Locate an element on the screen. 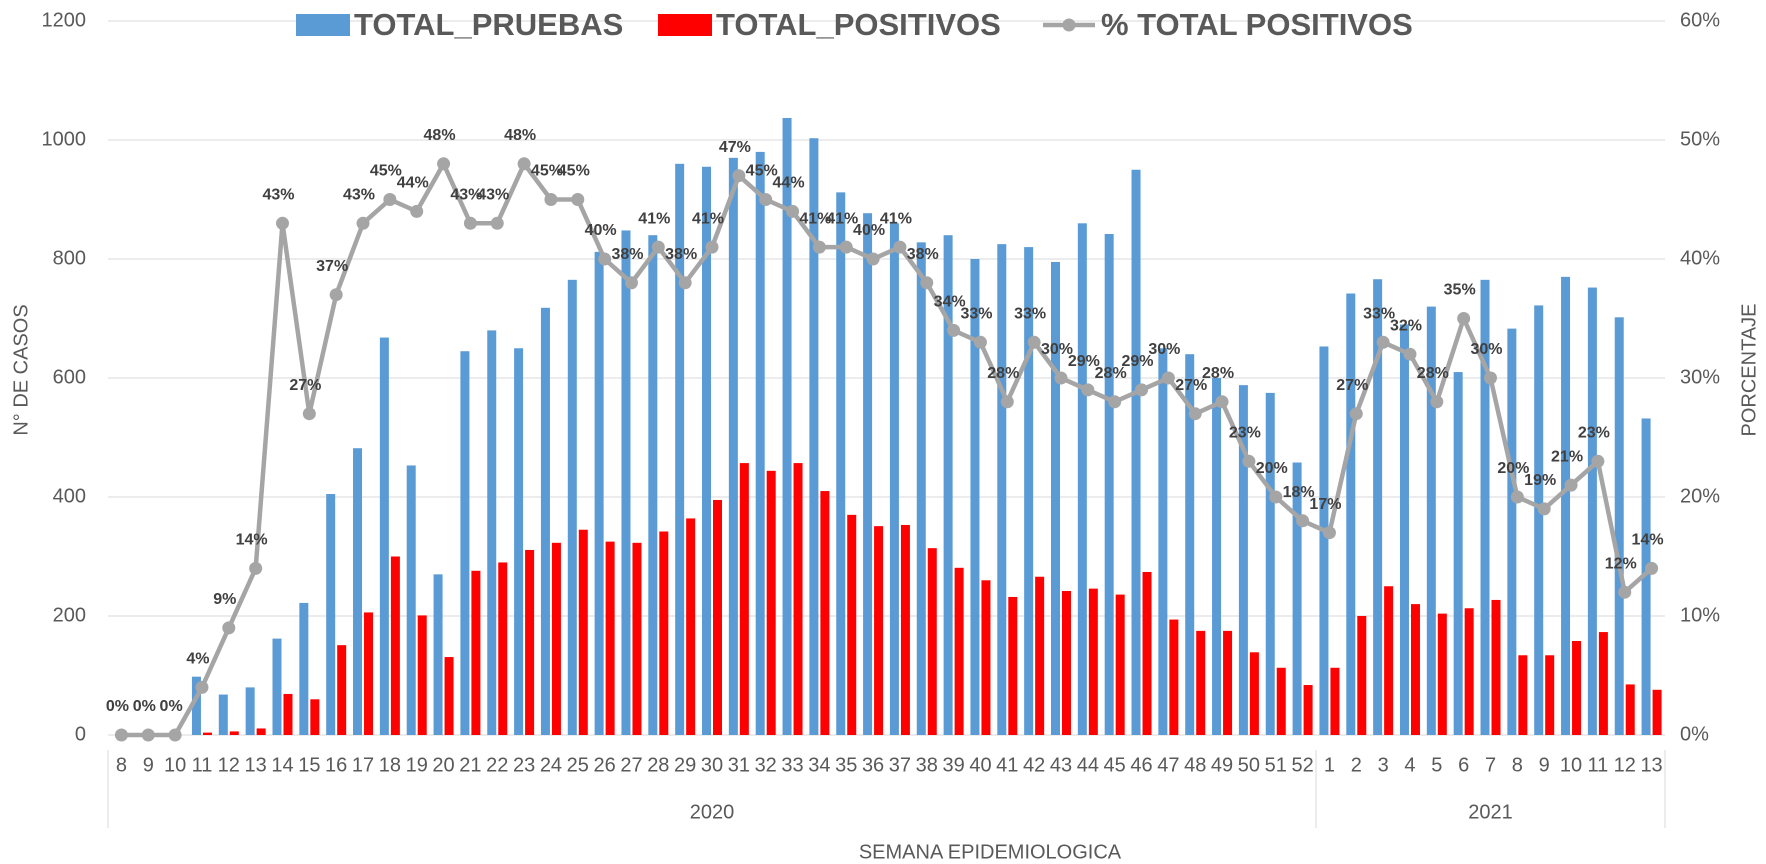 Image resolution: width=1766 pixels, height=864 pixels. x-tick-label: 19 is located at coordinates (417, 765).